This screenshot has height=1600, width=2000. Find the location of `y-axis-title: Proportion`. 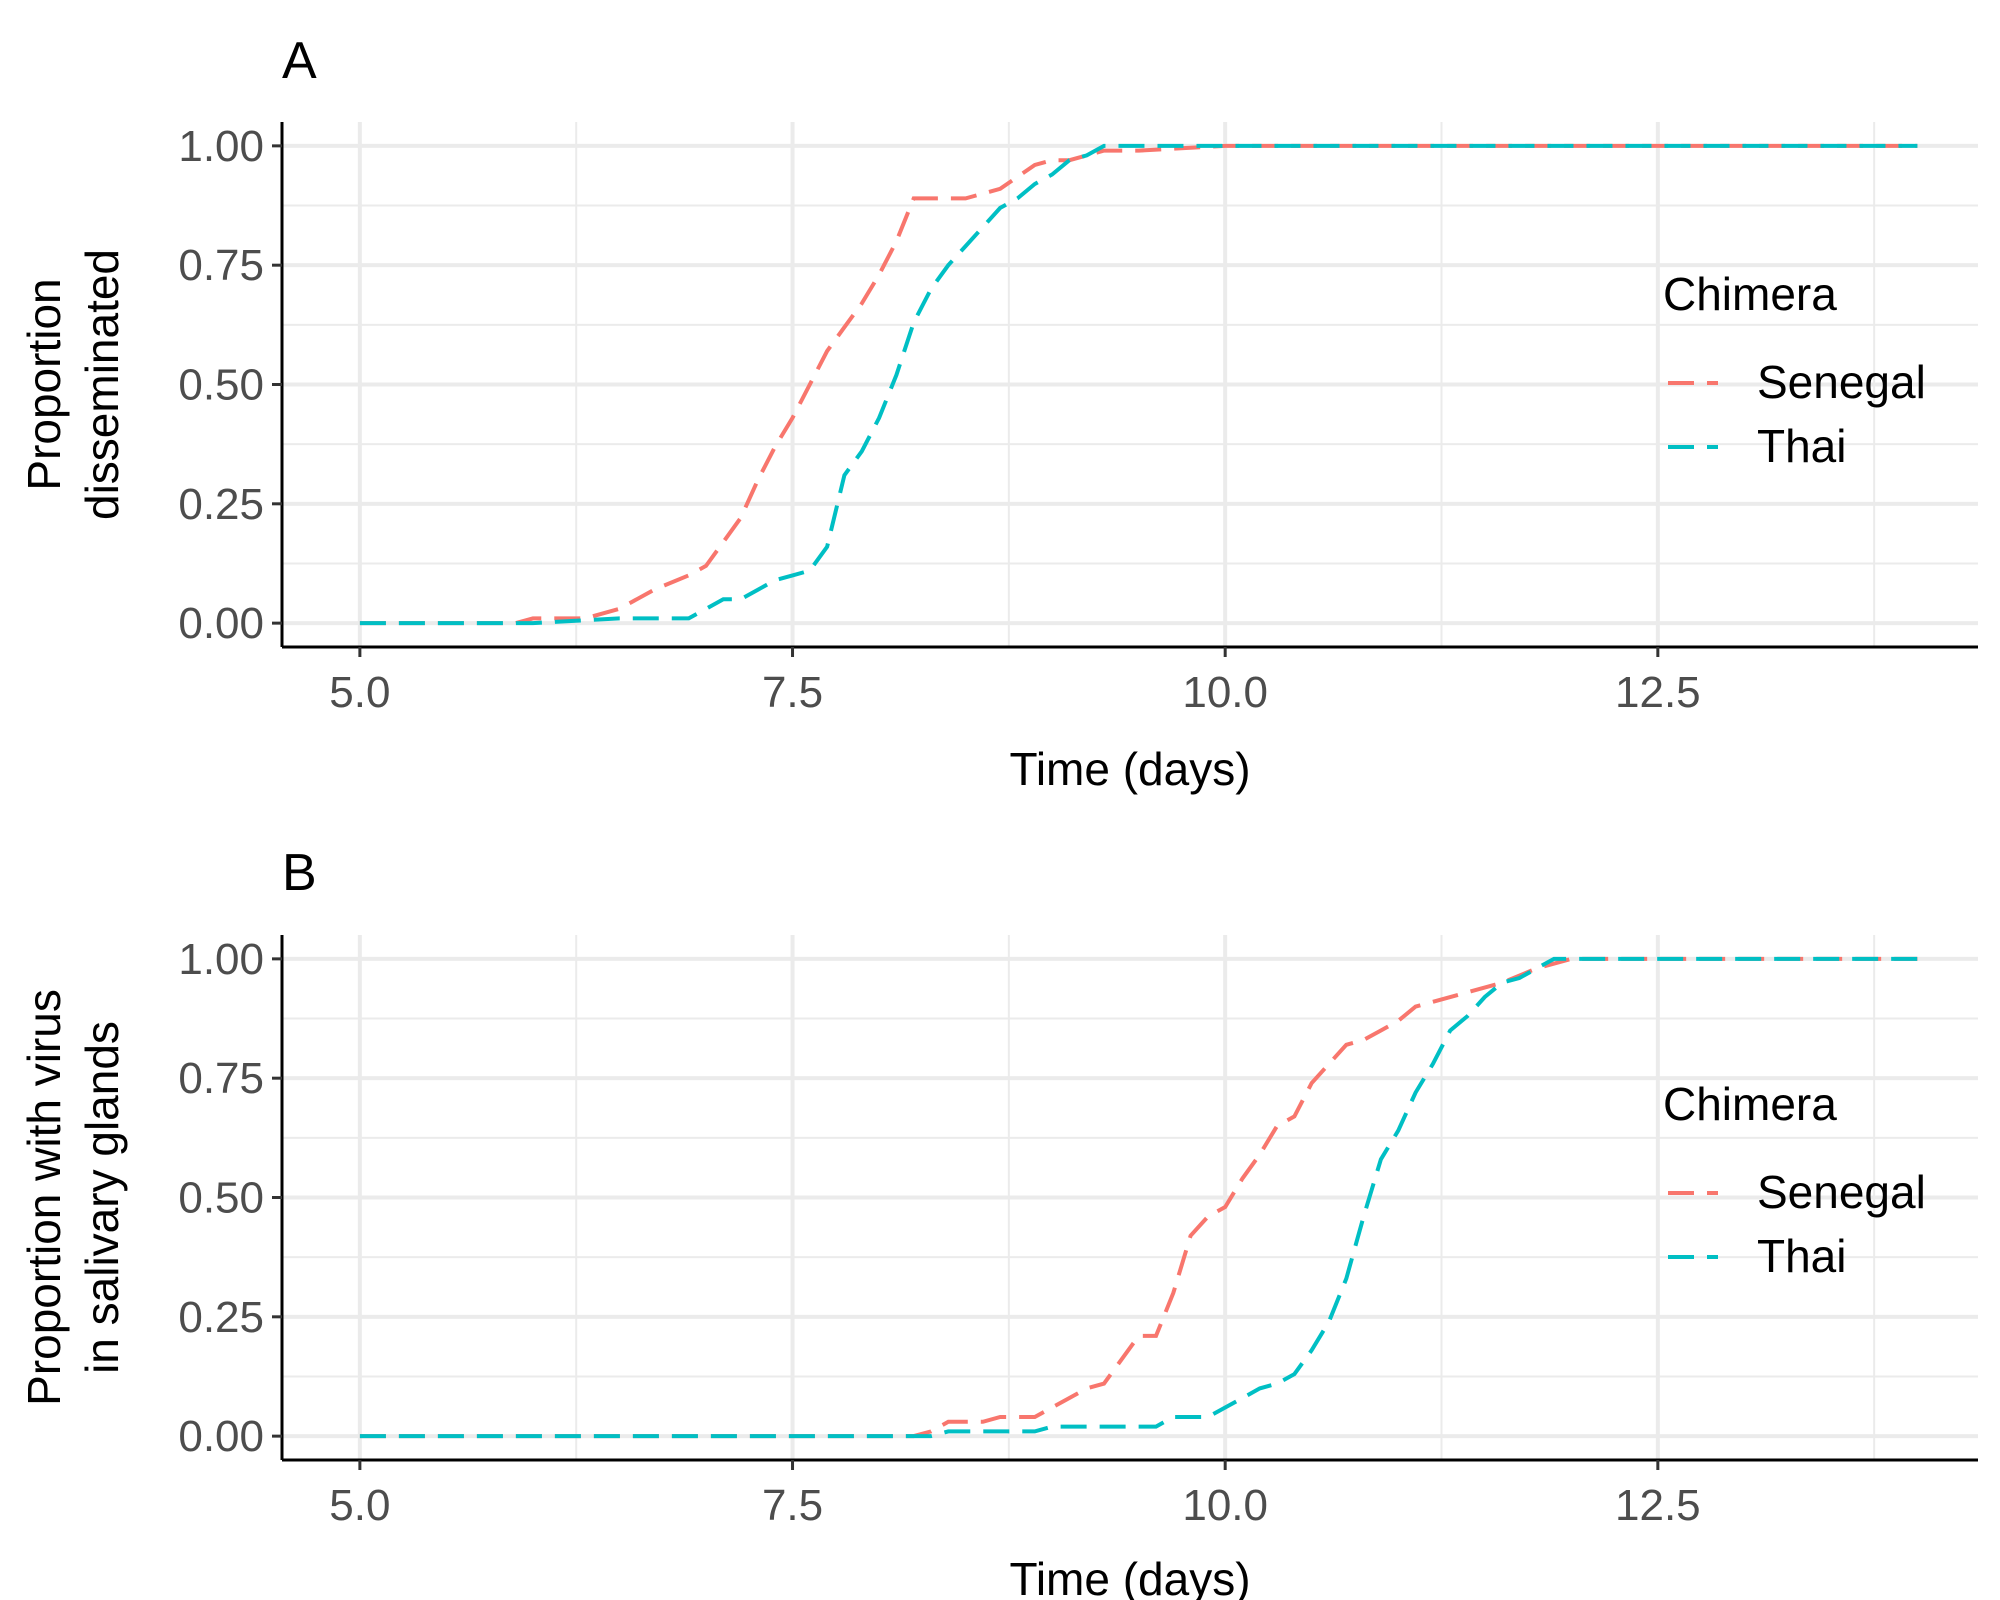

y-axis-title: Proportion is located at coordinates (44, 384).